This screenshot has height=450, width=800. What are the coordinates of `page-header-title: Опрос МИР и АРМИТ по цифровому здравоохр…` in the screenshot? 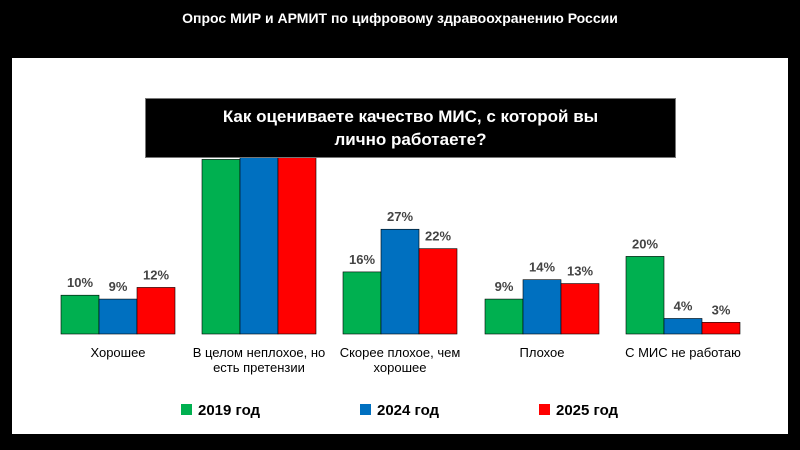 It's located at (400, 18).